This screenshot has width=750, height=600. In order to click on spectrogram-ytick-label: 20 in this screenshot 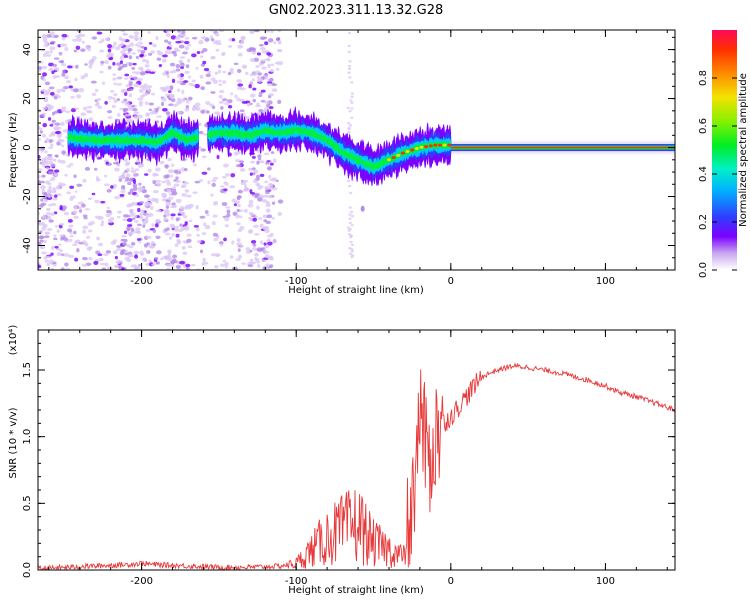, I will do `click(27, 98)`.